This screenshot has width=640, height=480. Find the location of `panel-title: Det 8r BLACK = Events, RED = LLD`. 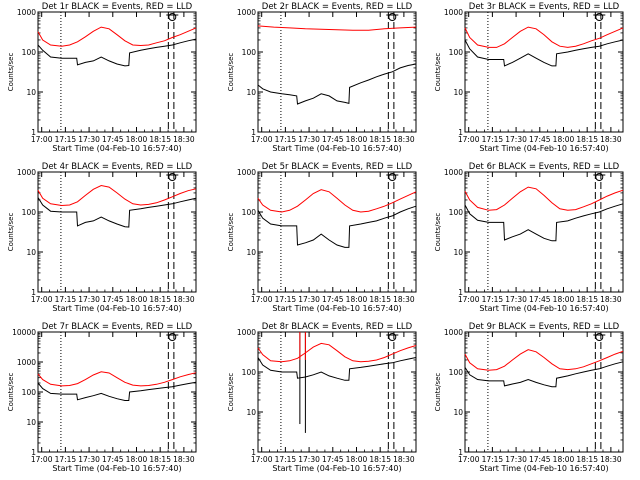

panel-title: Det 8r BLACK = Events, RED = LLD is located at coordinates (337, 327).